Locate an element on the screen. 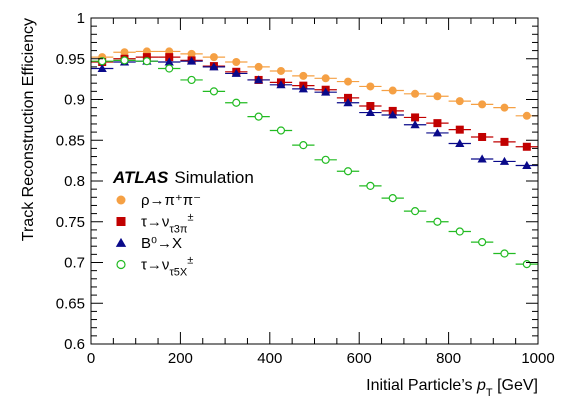  y-tick-label: 0.9 is located at coordinates (74, 100).